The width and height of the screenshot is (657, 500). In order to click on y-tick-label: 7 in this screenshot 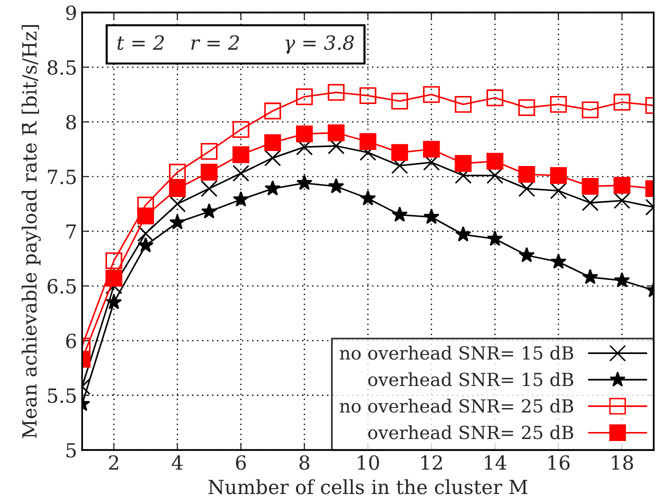, I will do `click(71, 231)`.